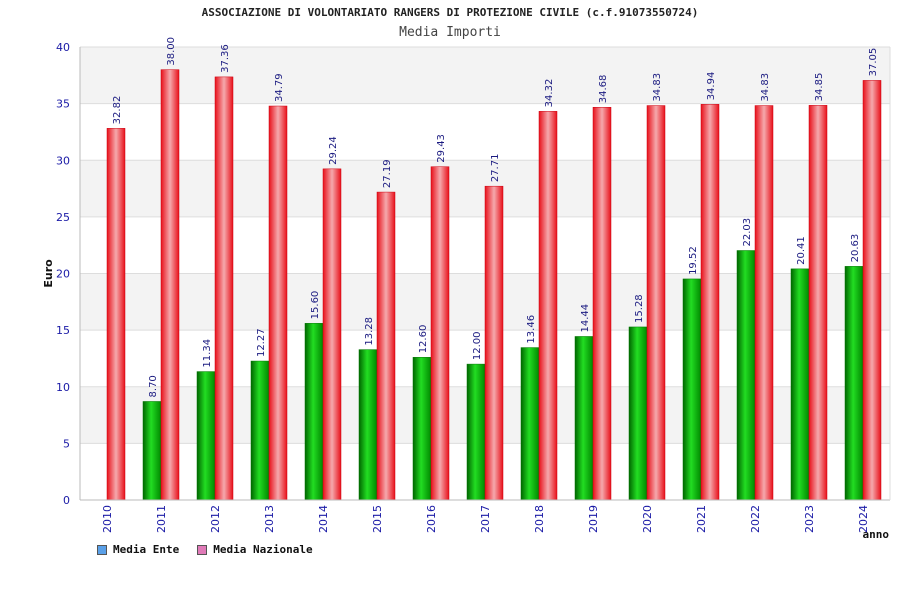  I want to click on y-tick-label: 25, so click(63, 217).